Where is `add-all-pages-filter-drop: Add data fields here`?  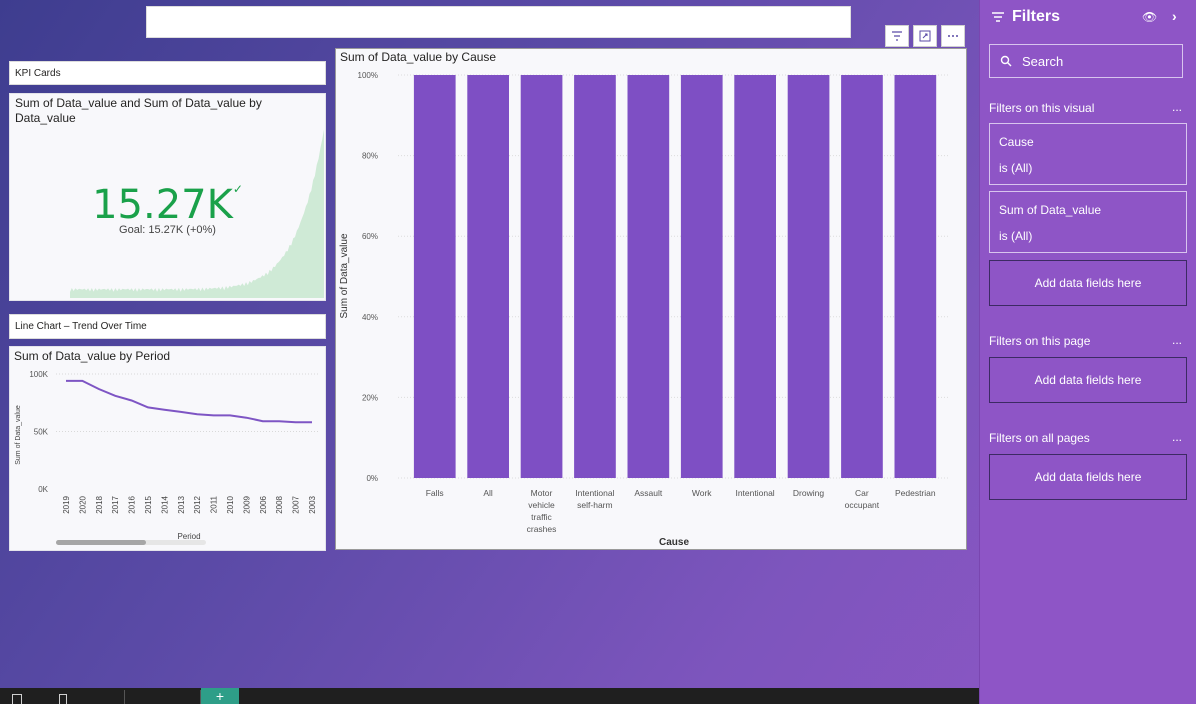
add-all-pages-filter-drop: Add data fields here is located at coordinates (1088, 477).